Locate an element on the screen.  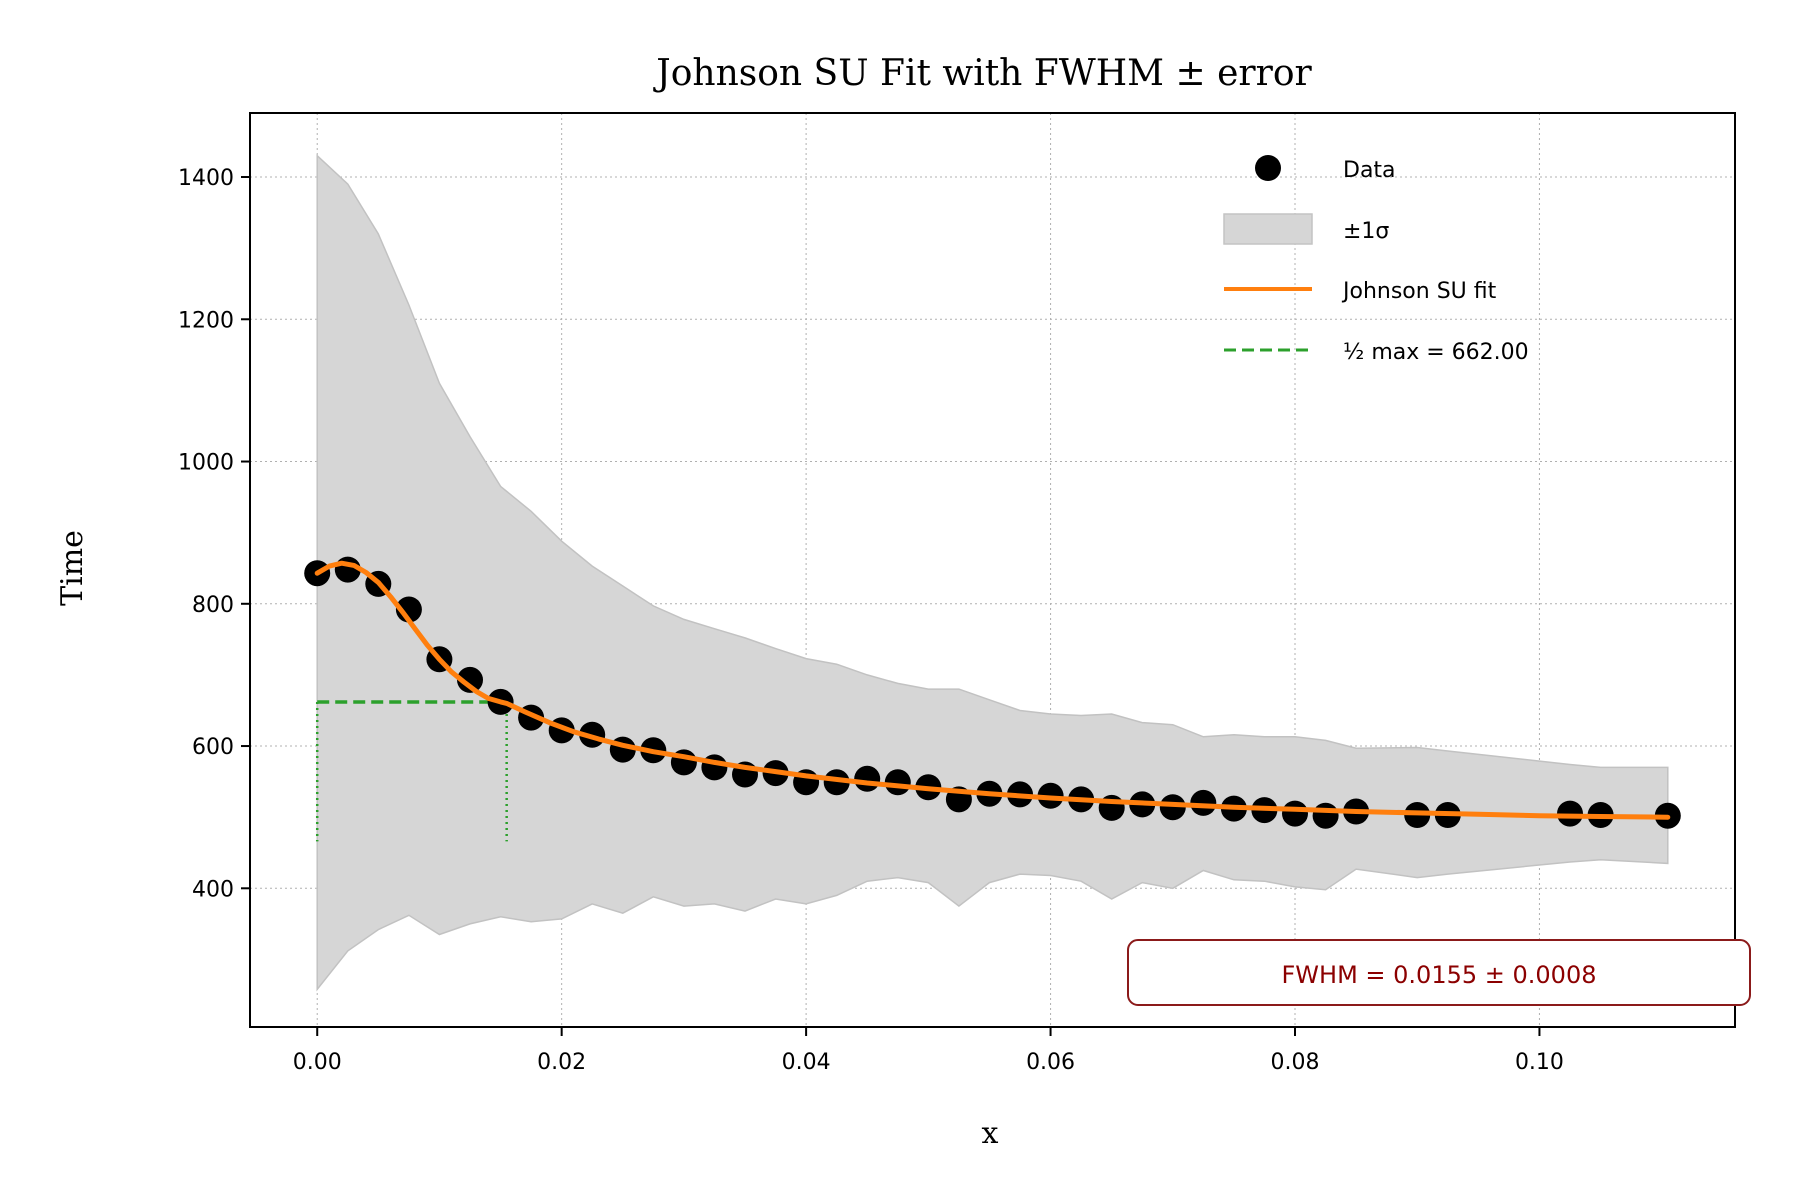
fwhm-annotation-box is located at coordinates (1439, 972).